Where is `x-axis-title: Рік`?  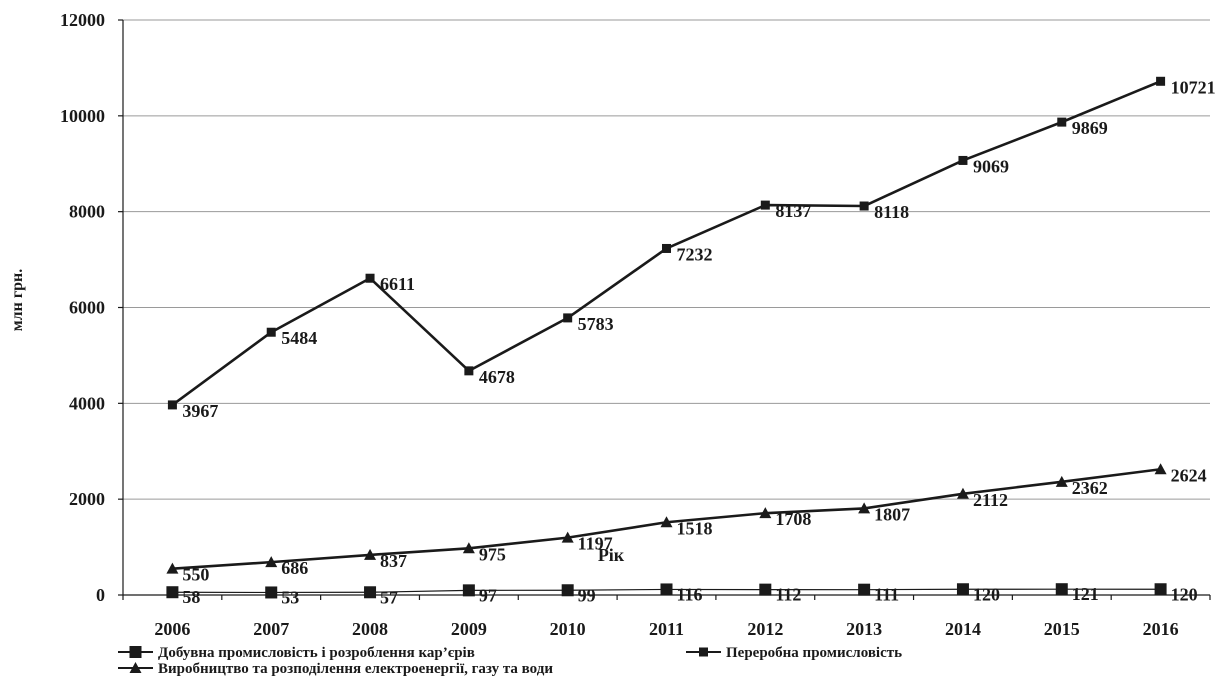 x-axis-title: Рік is located at coordinates (611, 555).